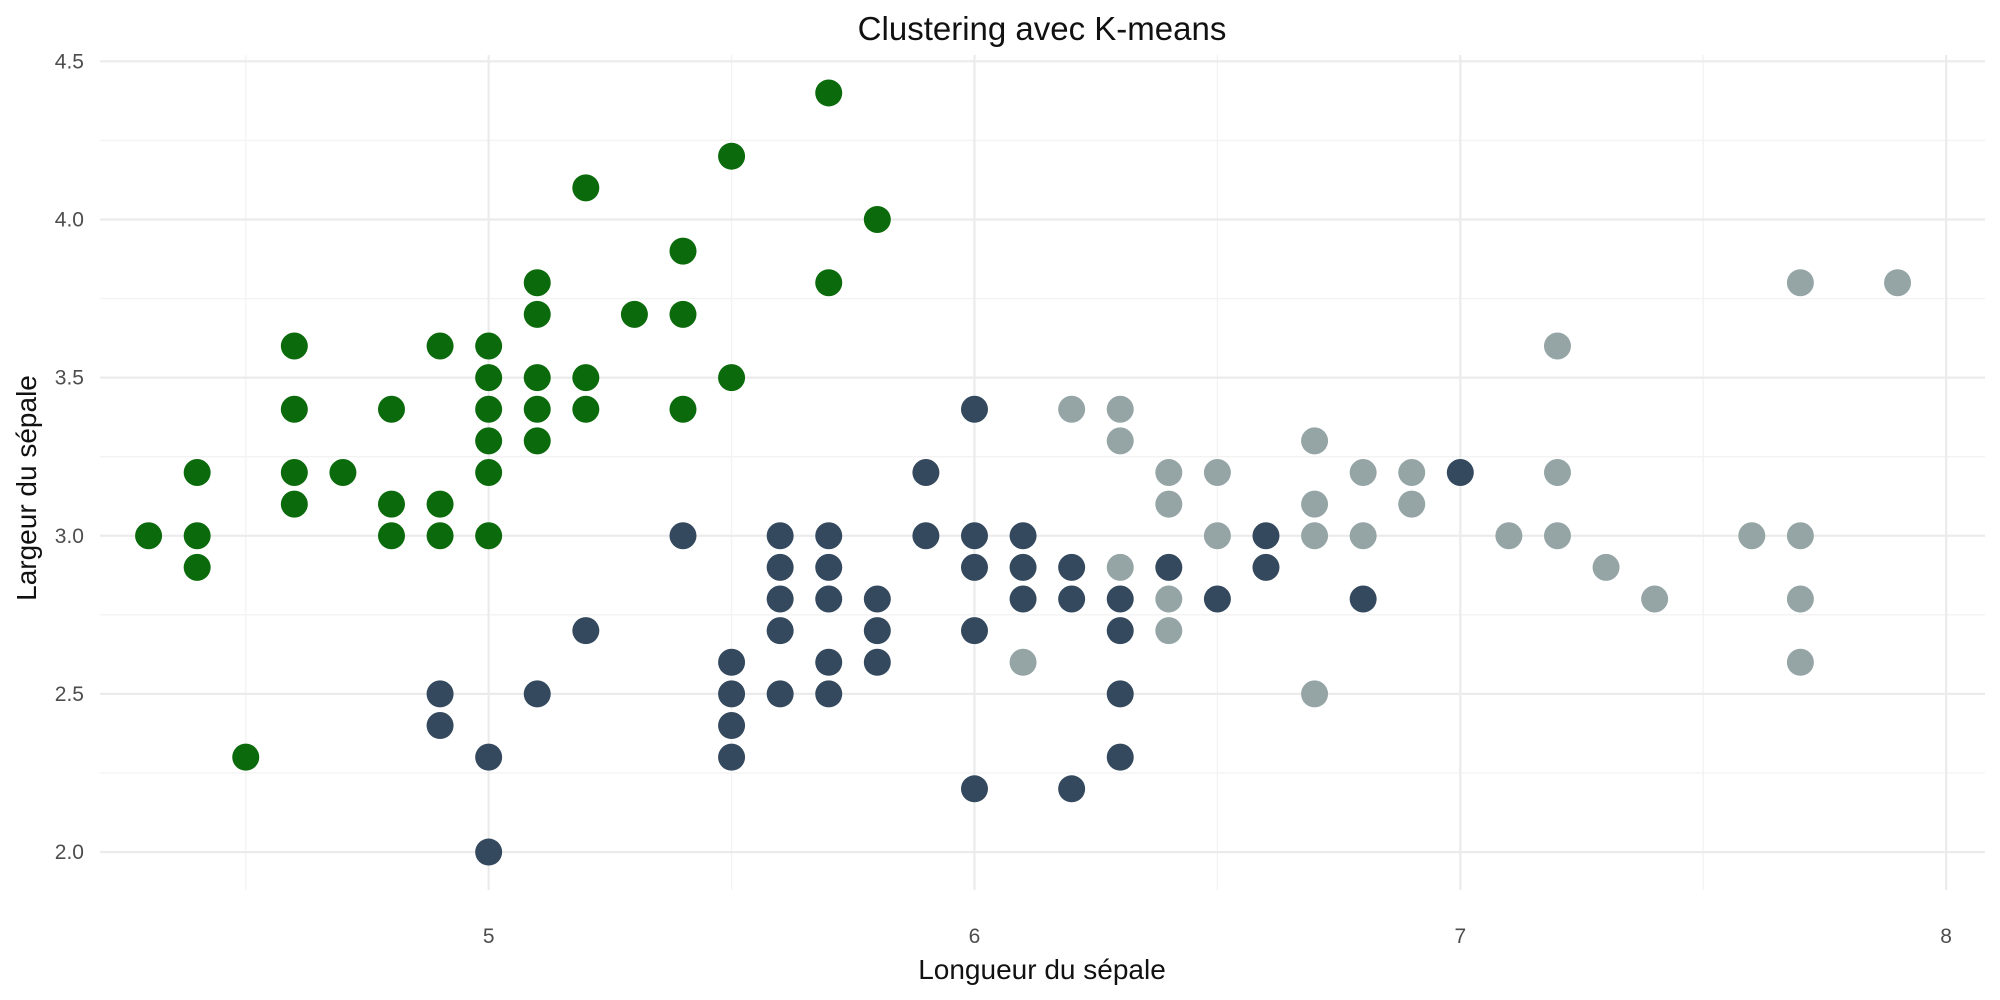 The height and width of the screenshot is (1000, 2000). What do you see at coordinates (1946, 936) in the screenshot?
I see `x-tick-label: 8` at bounding box center [1946, 936].